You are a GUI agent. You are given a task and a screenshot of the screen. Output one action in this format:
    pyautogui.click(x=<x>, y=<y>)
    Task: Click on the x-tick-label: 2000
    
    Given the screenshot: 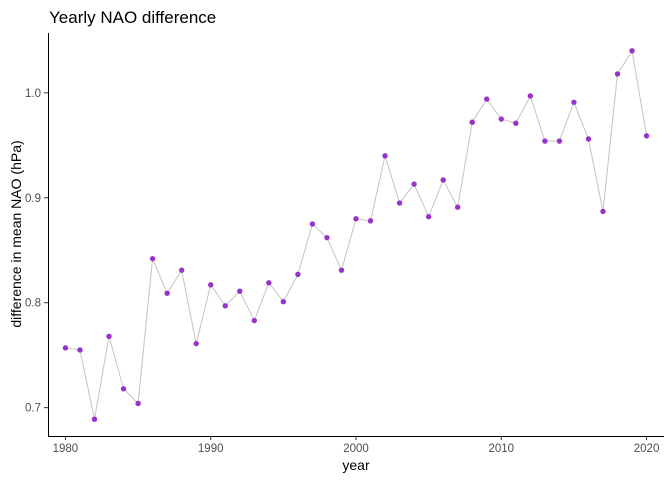 What is the action you would take?
    pyautogui.click(x=356, y=449)
    